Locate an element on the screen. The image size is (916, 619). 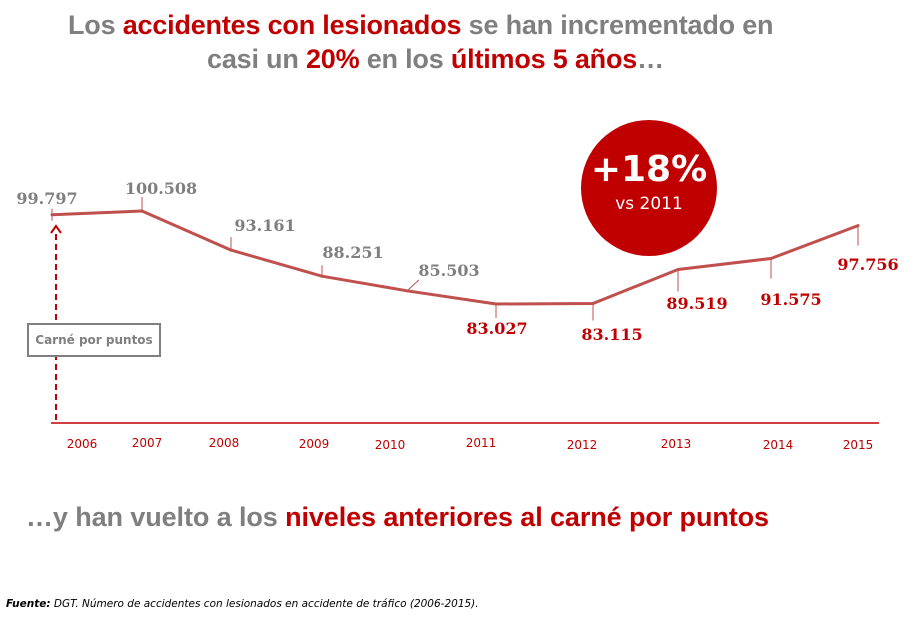
x-tick-label: 2010 is located at coordinates (390, 445).